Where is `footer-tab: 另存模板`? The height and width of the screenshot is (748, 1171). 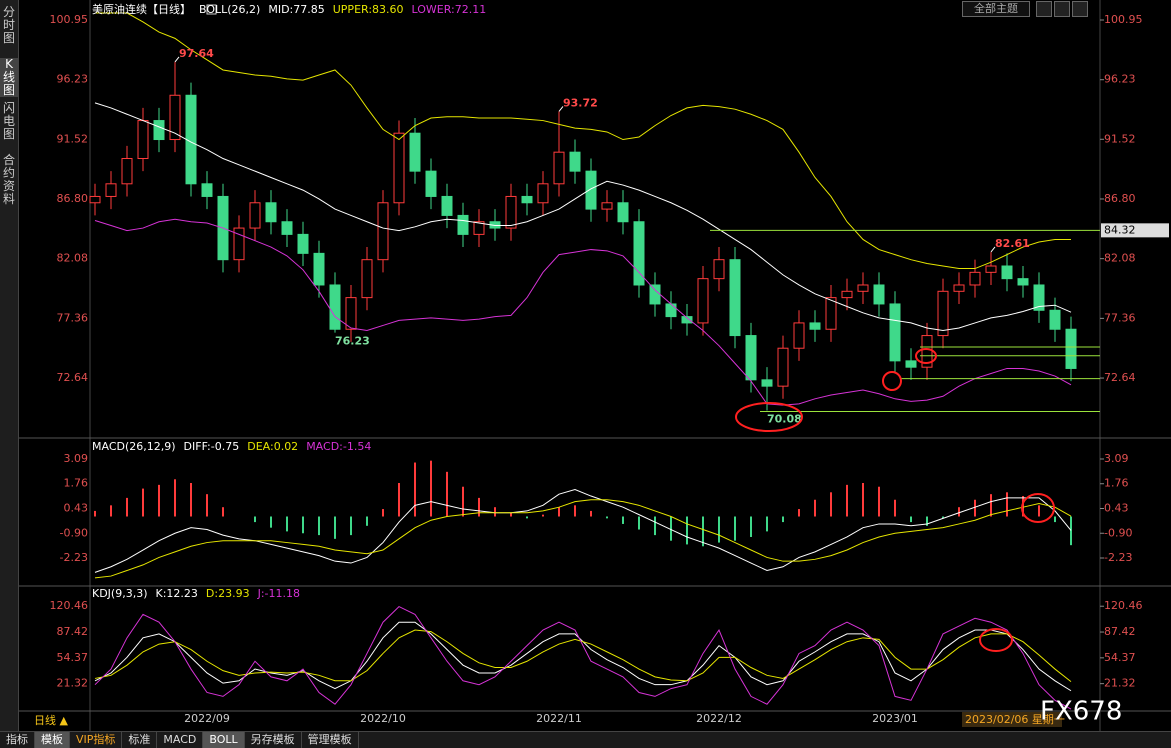 footer-tab: 另存模板 is located at coordinates (273, 740).